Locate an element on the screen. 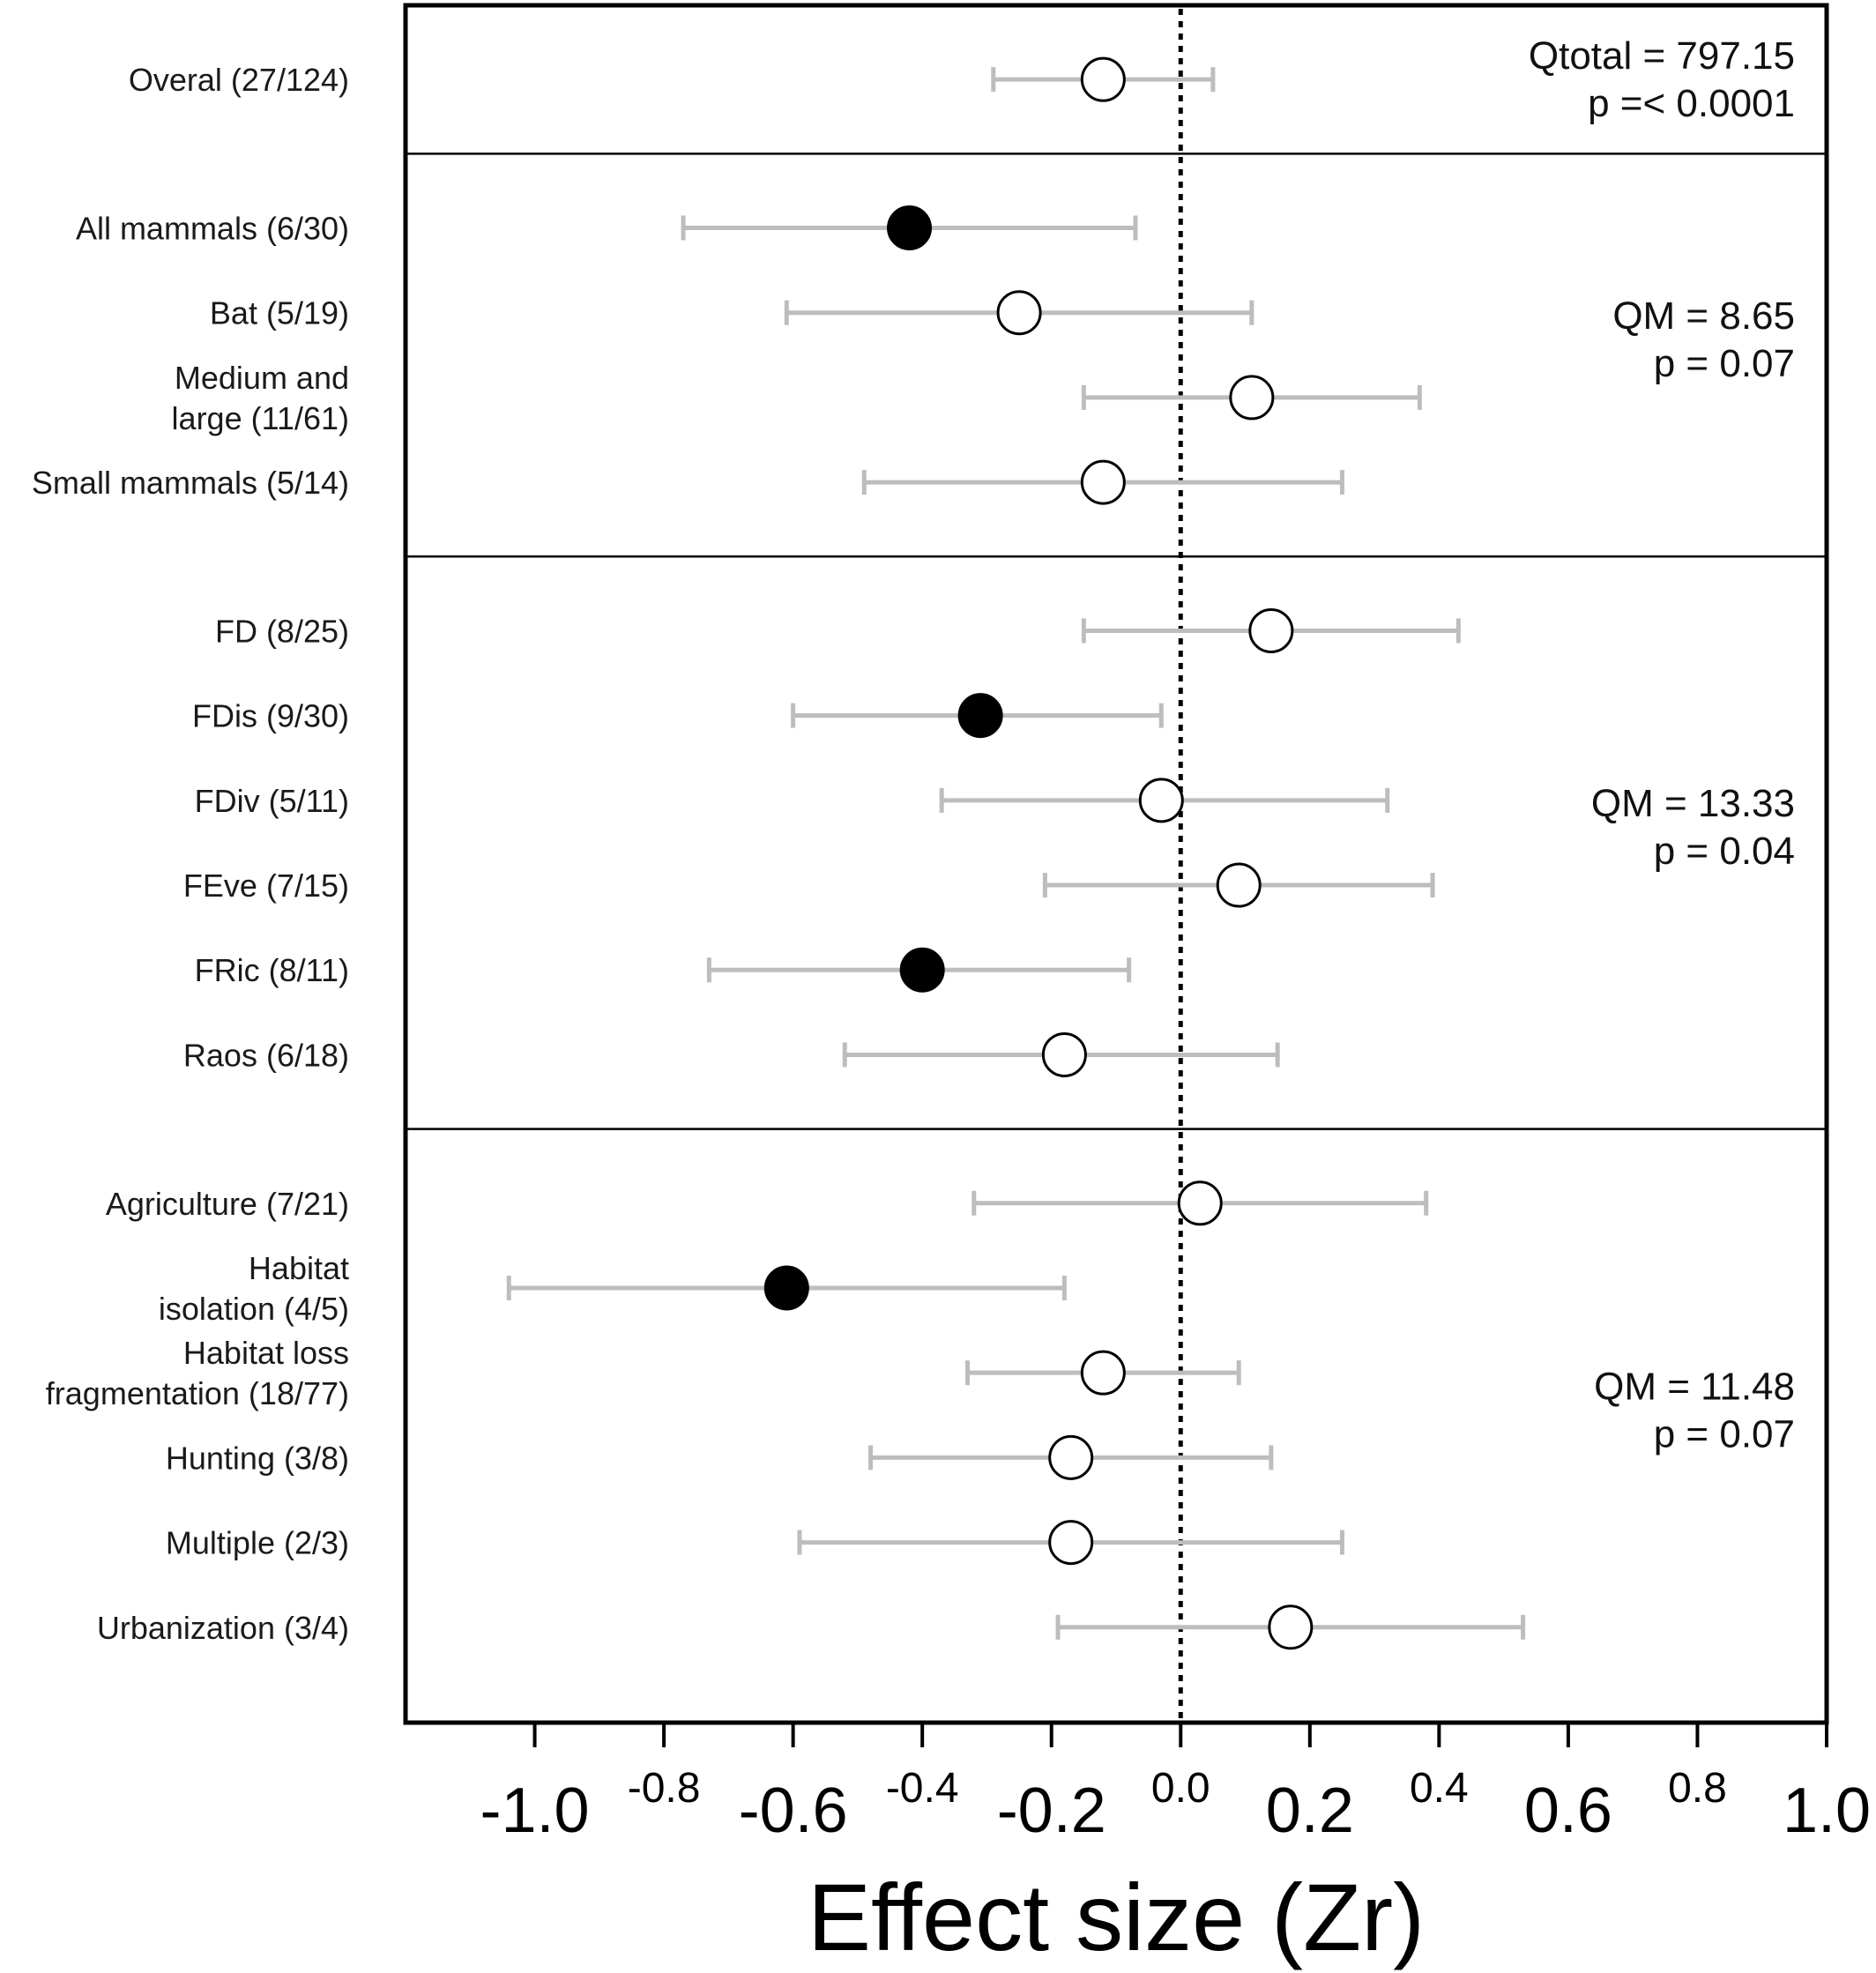 The image size is (1876, 1973). row-label: FD (8/25) is located at coordinates (282, 631).